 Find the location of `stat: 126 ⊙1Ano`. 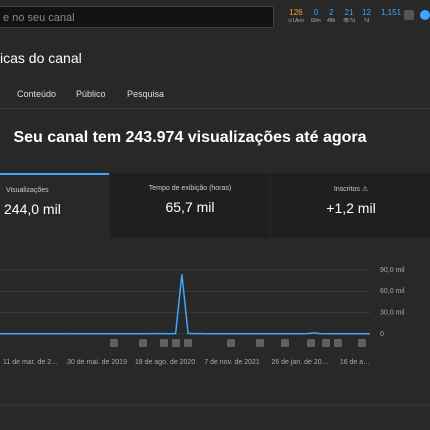

stat: 126 ⊙1Ano is located at coordinates (296, 16).